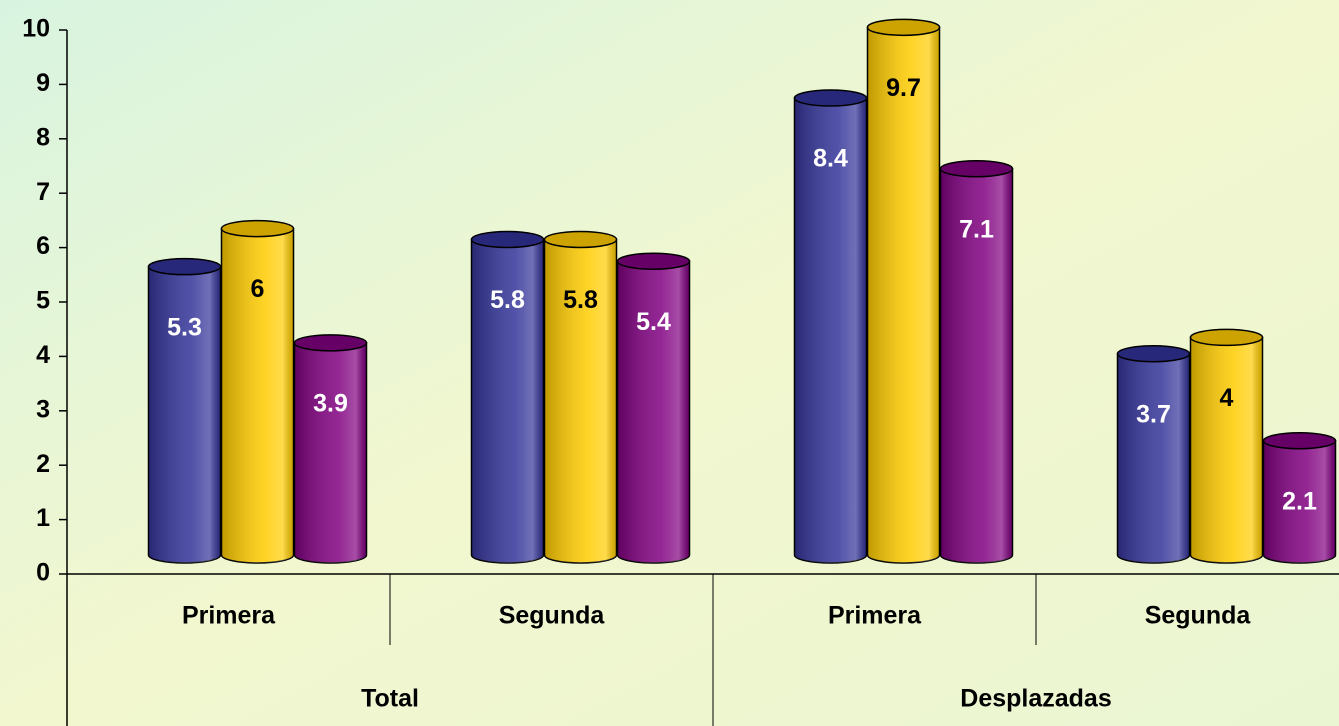 This screenshot has height=726, width=1339. Describe the element at coordinates (830, 159) in the screenshot. I see `value-label: 8.4` at that location.